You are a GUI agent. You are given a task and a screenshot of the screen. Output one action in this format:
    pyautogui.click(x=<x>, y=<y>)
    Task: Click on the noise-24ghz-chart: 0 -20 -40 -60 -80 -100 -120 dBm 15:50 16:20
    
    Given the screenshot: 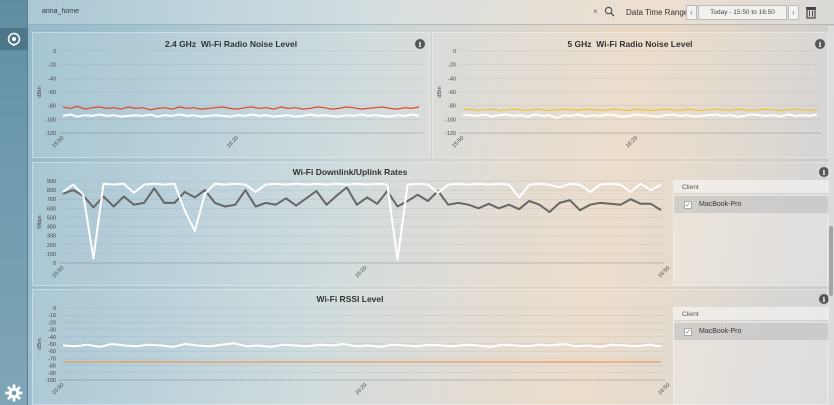 What is the action you would take?
    pyautogui.click(x=230, y=99)
    